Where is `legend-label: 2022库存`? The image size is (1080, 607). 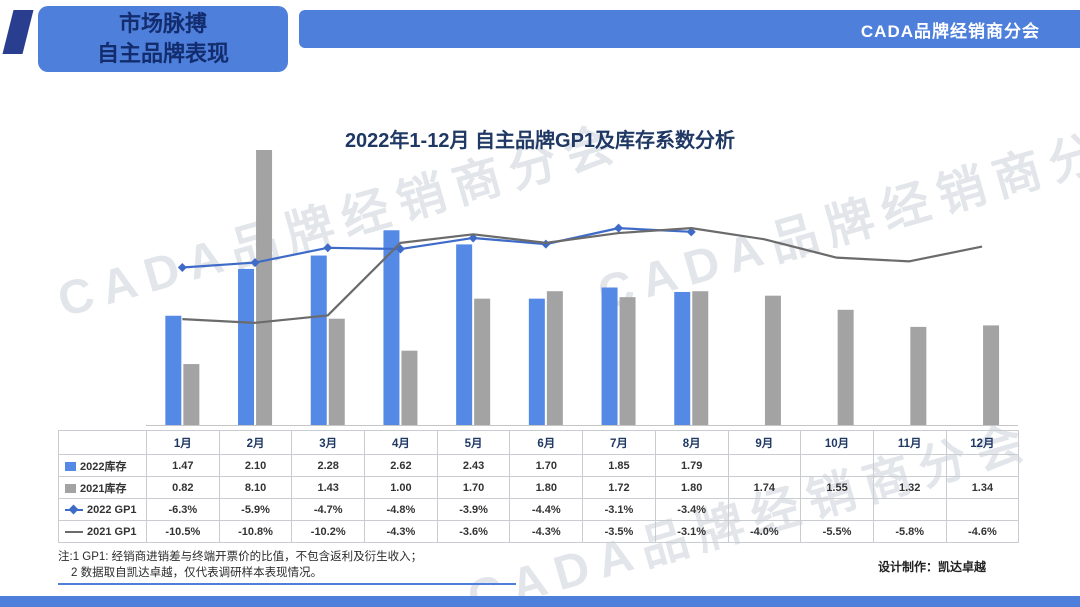
legend-label: 2022库存 is located at coordinates (103, 466).